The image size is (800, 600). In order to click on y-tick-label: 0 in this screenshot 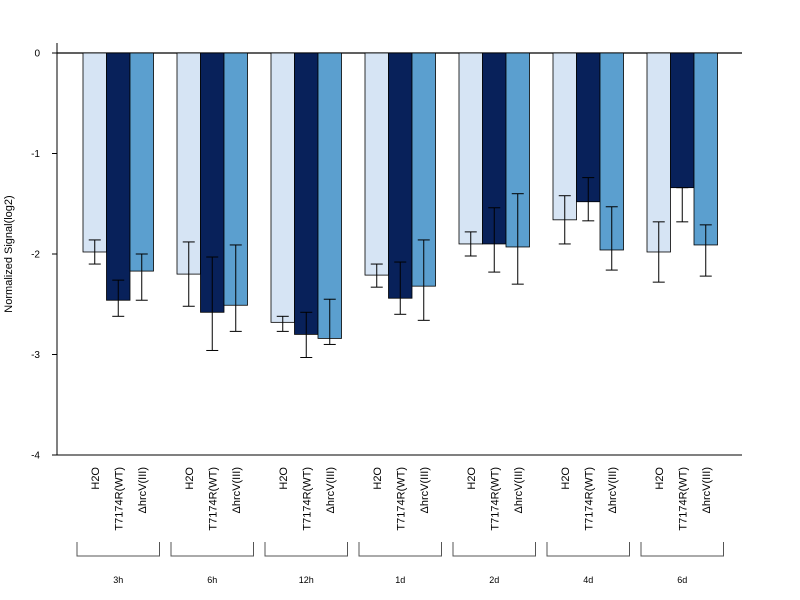, I will do `click(37, 54)`.